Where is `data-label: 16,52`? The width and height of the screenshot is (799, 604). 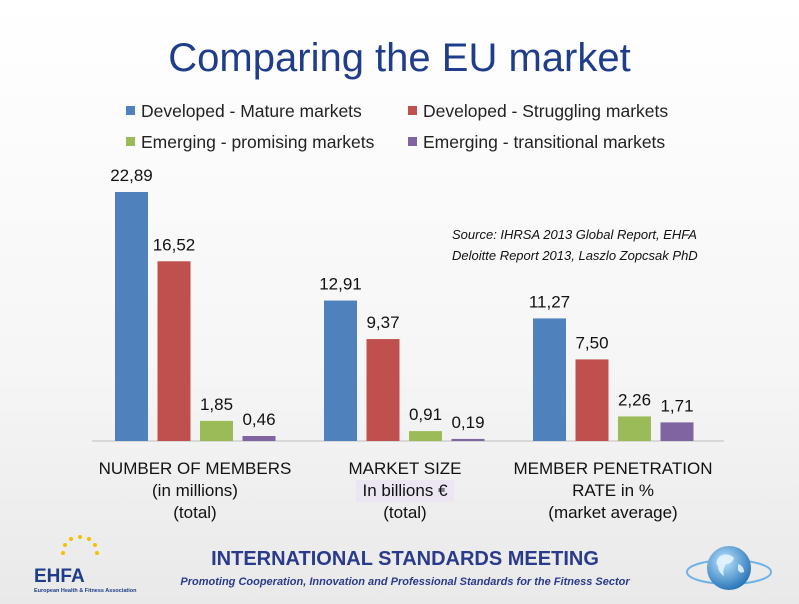 data-label: 16,52 is located at coordinates (174, 244).